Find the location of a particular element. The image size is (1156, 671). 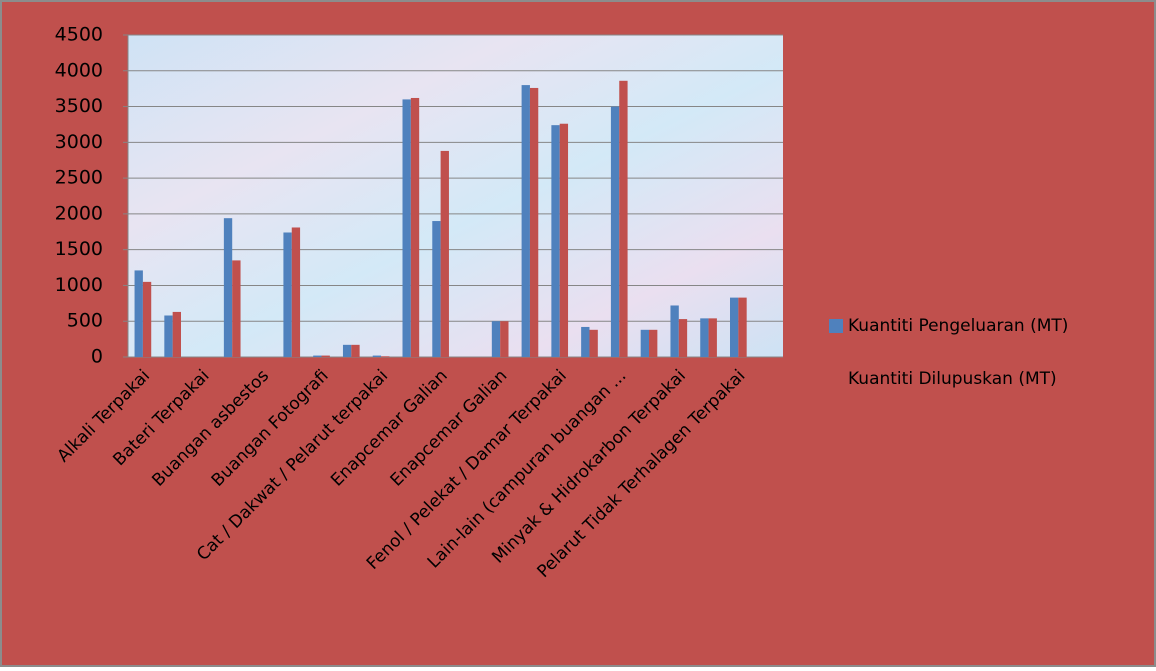

y-tick-label: 1500 is located at coordinates (79, 249).